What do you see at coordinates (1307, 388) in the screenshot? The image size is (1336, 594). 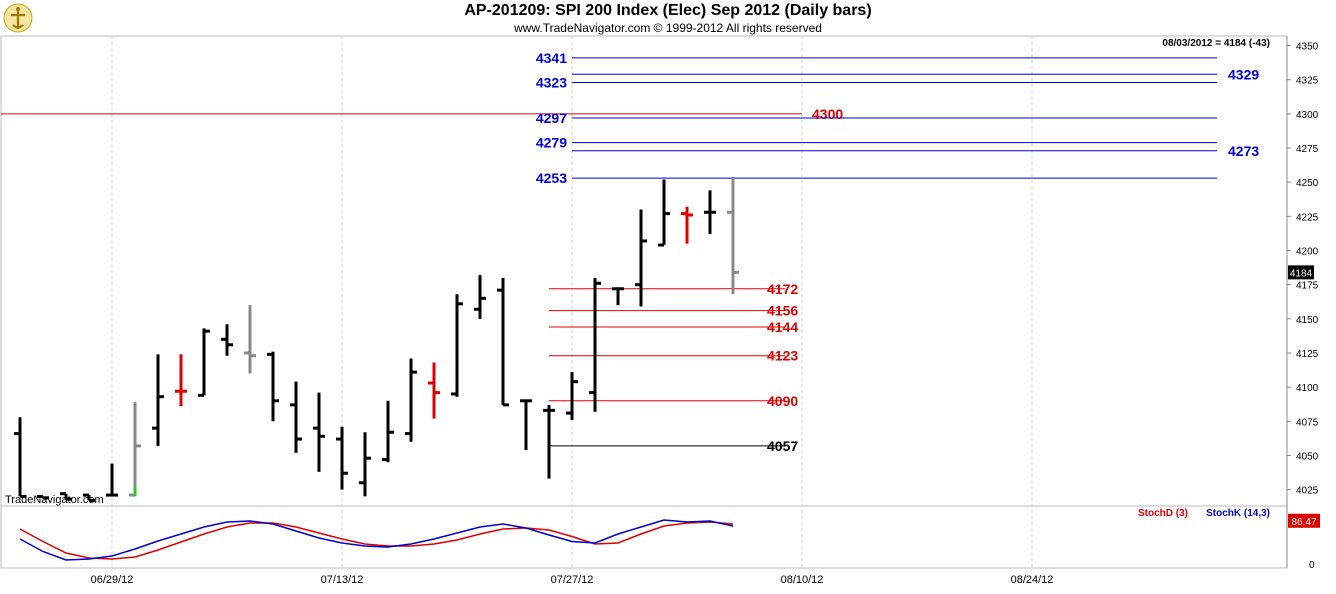 I see `y-tick-label: 4100` at bounding box center [1307, 388].